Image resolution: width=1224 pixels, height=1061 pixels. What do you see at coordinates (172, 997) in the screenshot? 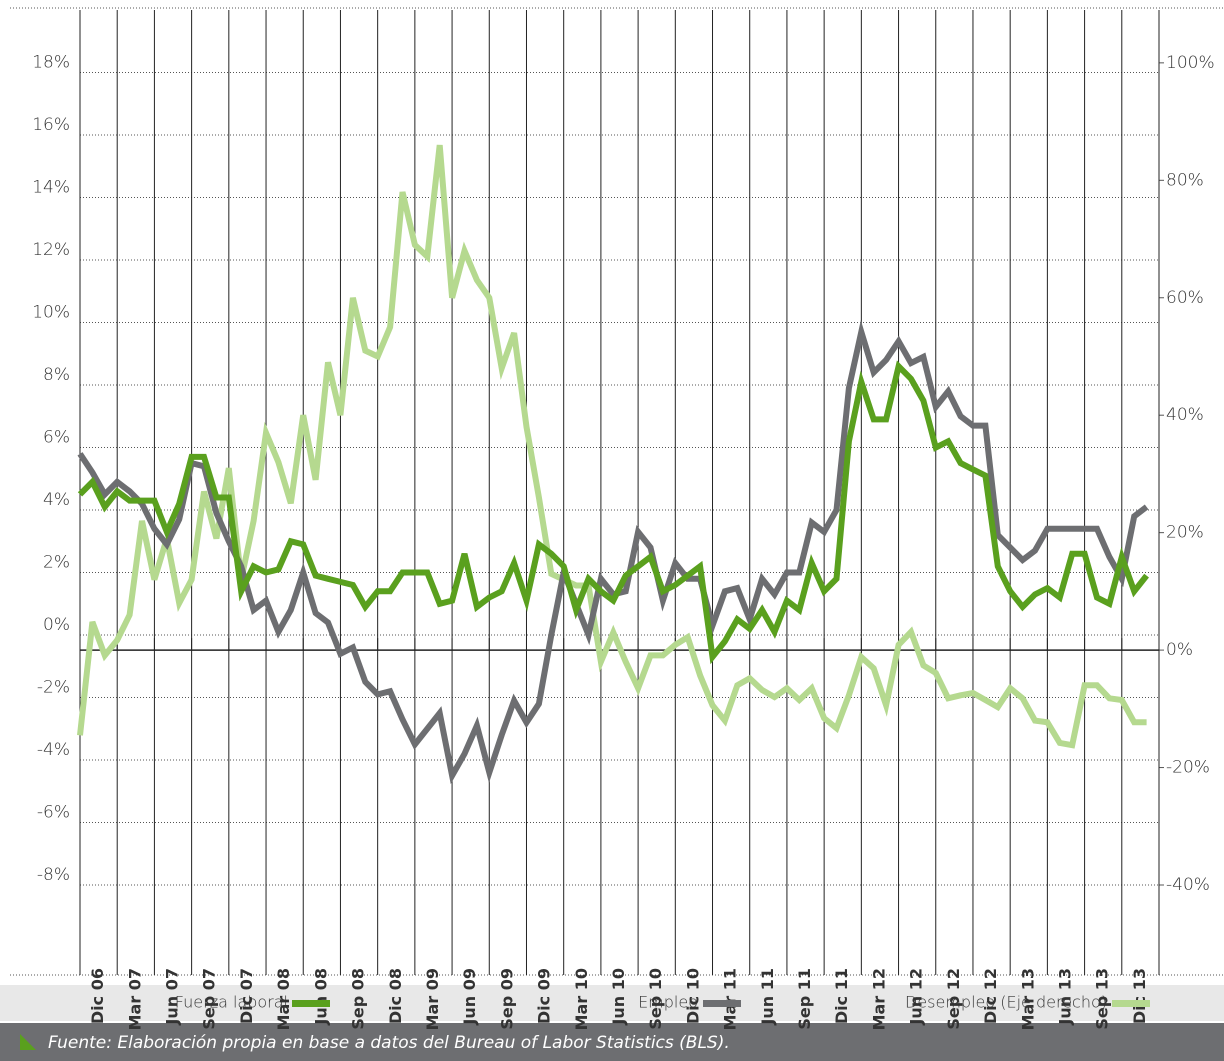
I see `x-tick-label: Jun 07` at bounding box center [172, 997].